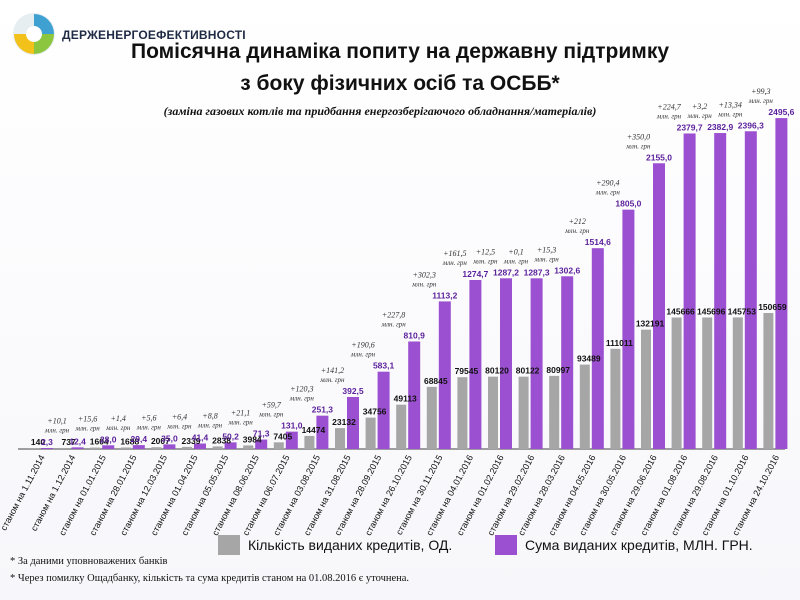 Image resolution: width=800 pixels, height=600 pixels. What do you see at coordinates (99, 442) in the screenshot?
I see `count-data-label: 1604` at bounding box center [99, 442].